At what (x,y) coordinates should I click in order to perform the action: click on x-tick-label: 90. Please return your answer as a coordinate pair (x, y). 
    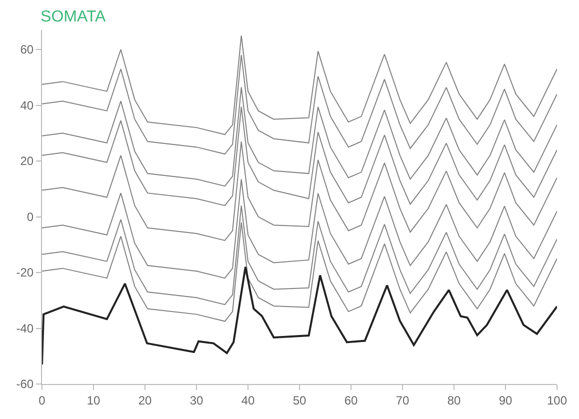
    Looking at the image, I should click on (505, 400).